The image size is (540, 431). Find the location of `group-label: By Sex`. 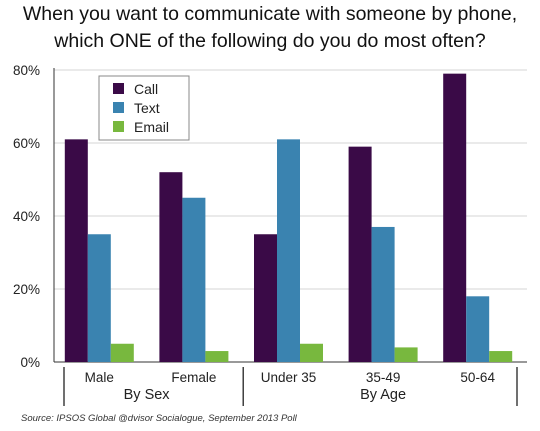

group-label: By Sex is located at coordinates (147, 395).